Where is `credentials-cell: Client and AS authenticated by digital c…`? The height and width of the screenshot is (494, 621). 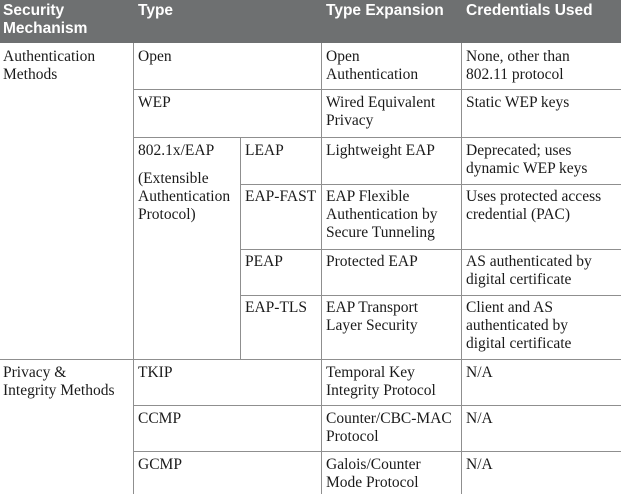
credentials-cell: Client and AS authenticated by digital c… is located at coordinates (519, 325).